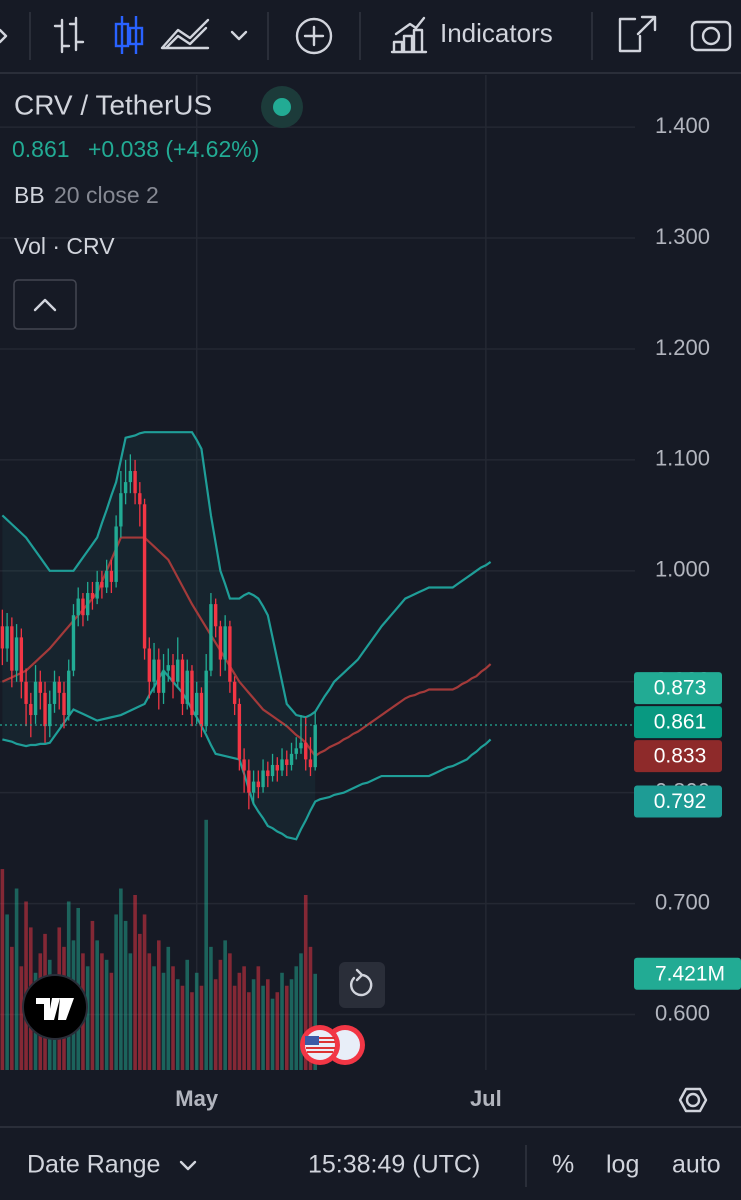  What do you see at coordinates (682, 347) in the screenshot?
I see `y-tick-label: 1.200` at bounding box center [682, 347].